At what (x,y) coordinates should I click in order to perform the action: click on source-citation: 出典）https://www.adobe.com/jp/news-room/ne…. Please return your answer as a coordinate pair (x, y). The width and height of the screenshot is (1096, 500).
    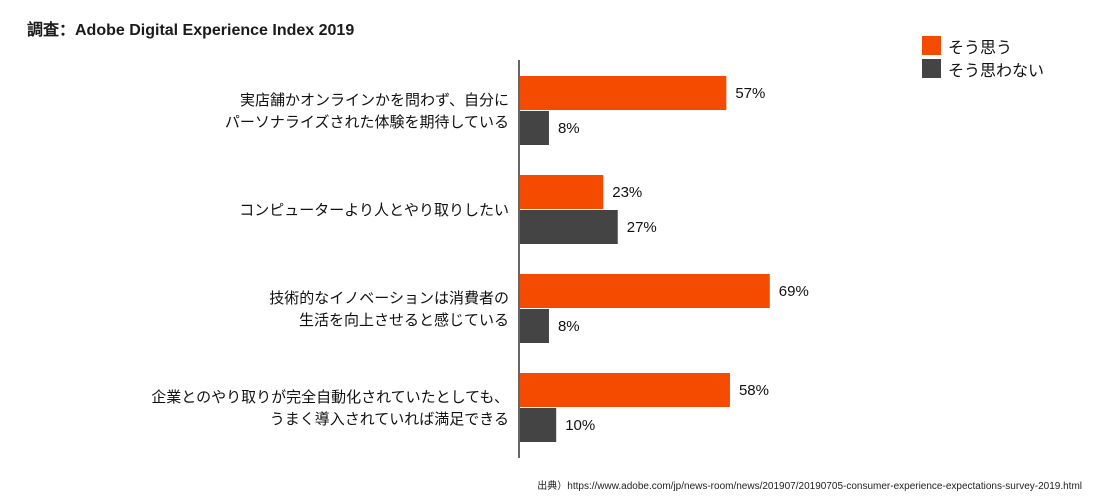
    Looking at the image, I should click on (809, 486).